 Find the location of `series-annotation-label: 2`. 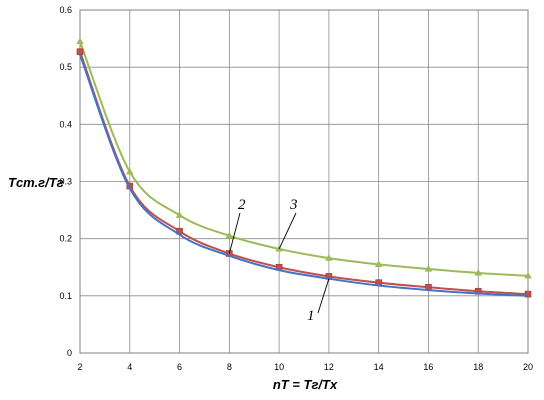

series-annotation-label: 2 is located at coordinates (242, 205).